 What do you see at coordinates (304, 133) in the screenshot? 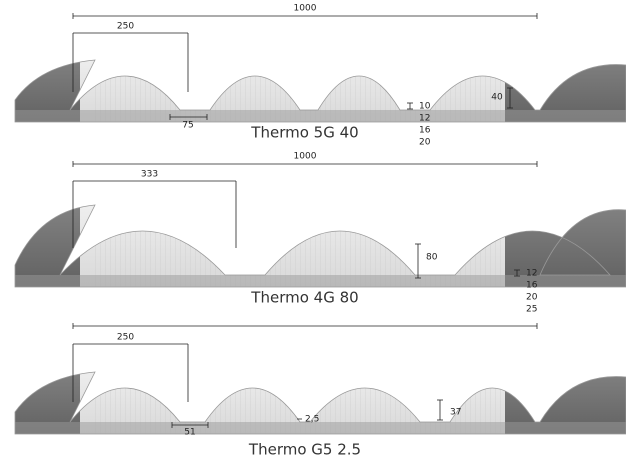
I see `panel-title: Thermo 5G 40` at bounding box center [304, 133].